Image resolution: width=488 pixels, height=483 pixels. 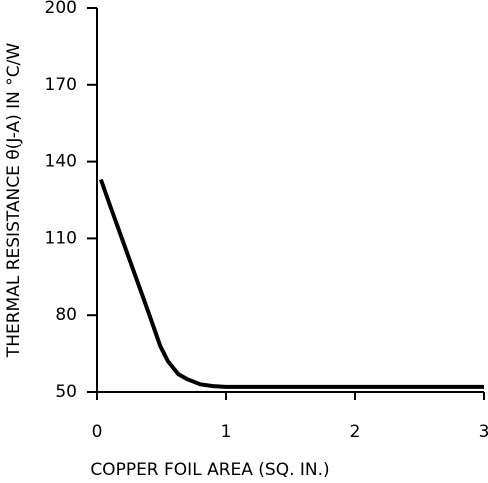 I want to click on y-tick-label: 170, so click(x=61, y=85).